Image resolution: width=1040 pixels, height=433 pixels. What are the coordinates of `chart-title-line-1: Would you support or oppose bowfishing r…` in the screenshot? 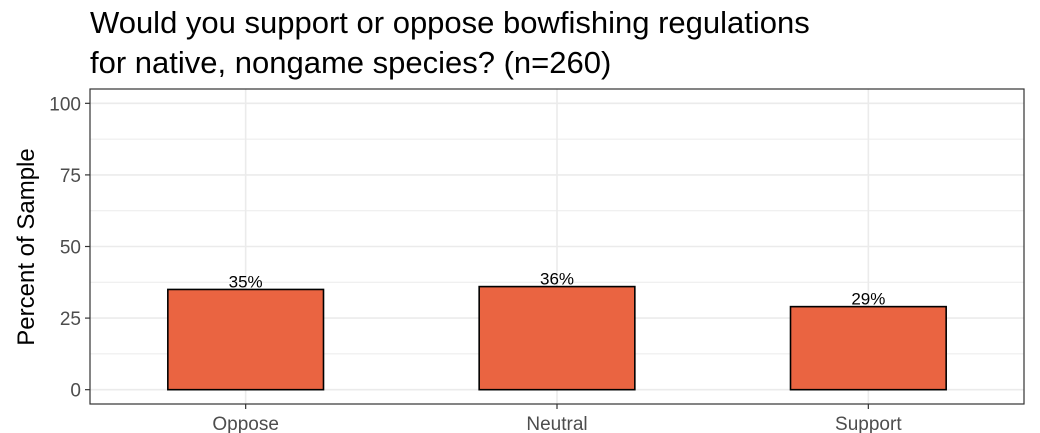 It's located at (450, 22).